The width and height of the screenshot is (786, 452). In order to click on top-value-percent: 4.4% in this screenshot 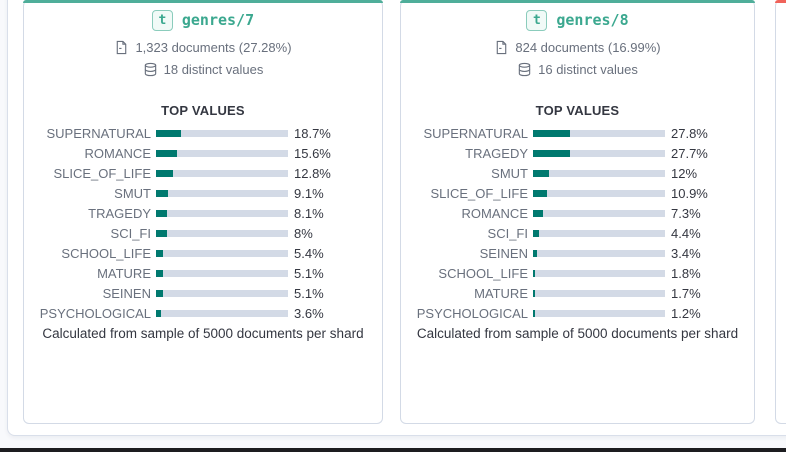, I will do `click(686, 233)`.